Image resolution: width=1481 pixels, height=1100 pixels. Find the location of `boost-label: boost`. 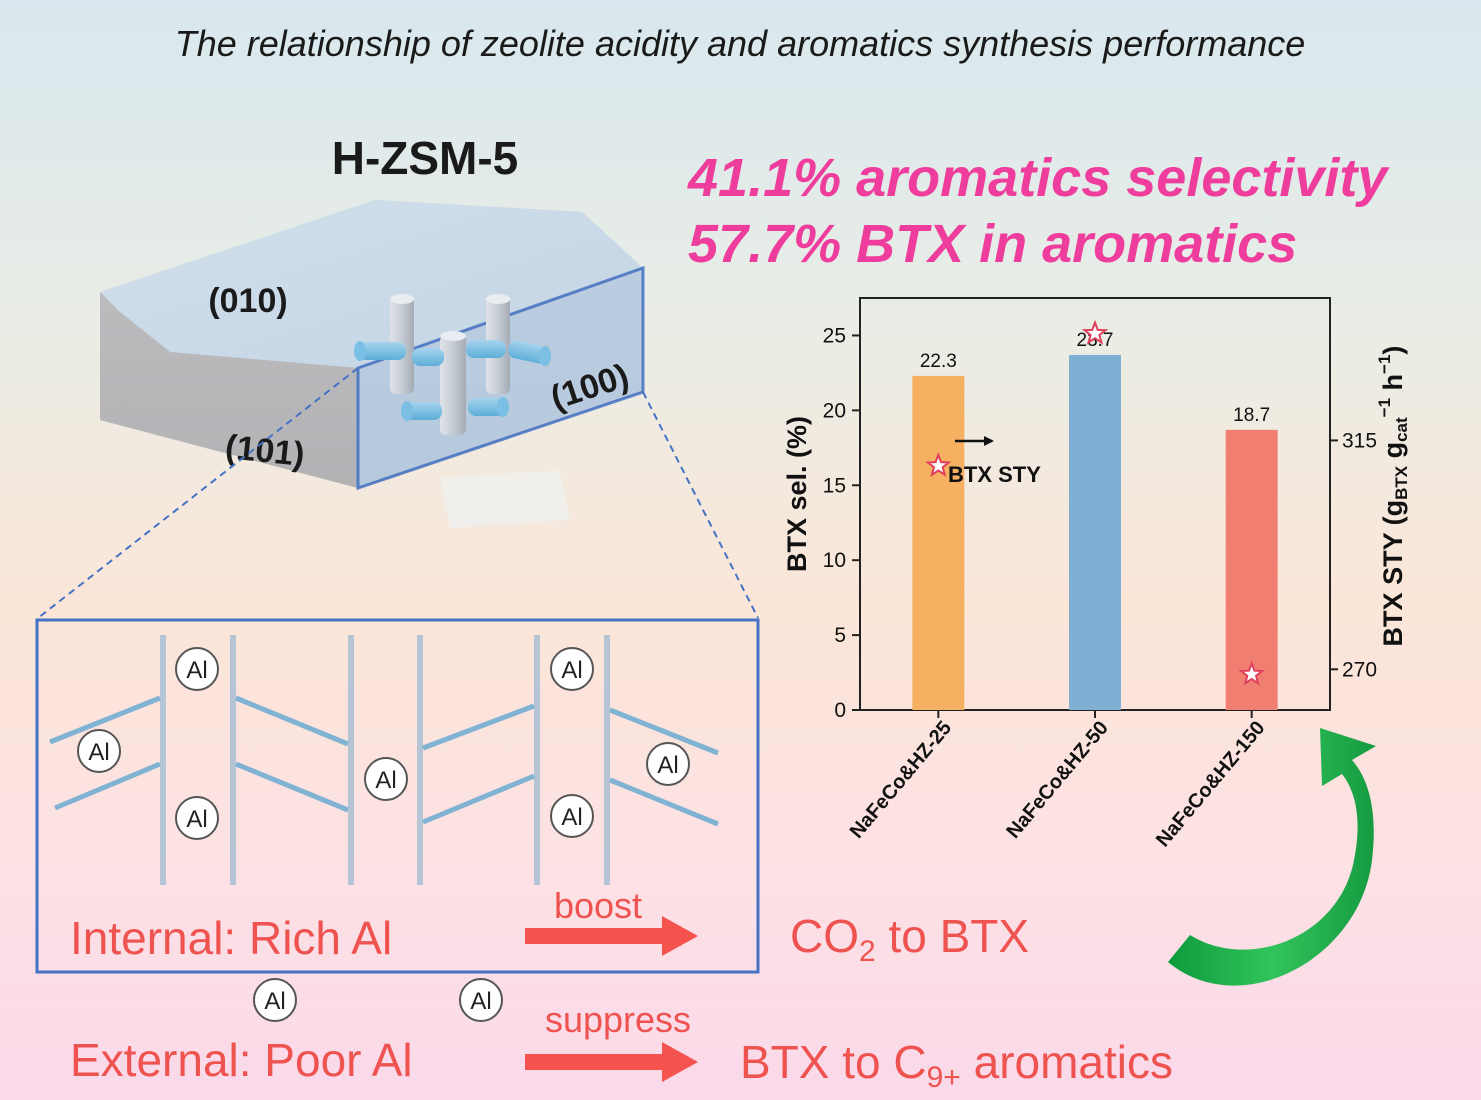

boost-label: boost is located at coordinates (598, 905).